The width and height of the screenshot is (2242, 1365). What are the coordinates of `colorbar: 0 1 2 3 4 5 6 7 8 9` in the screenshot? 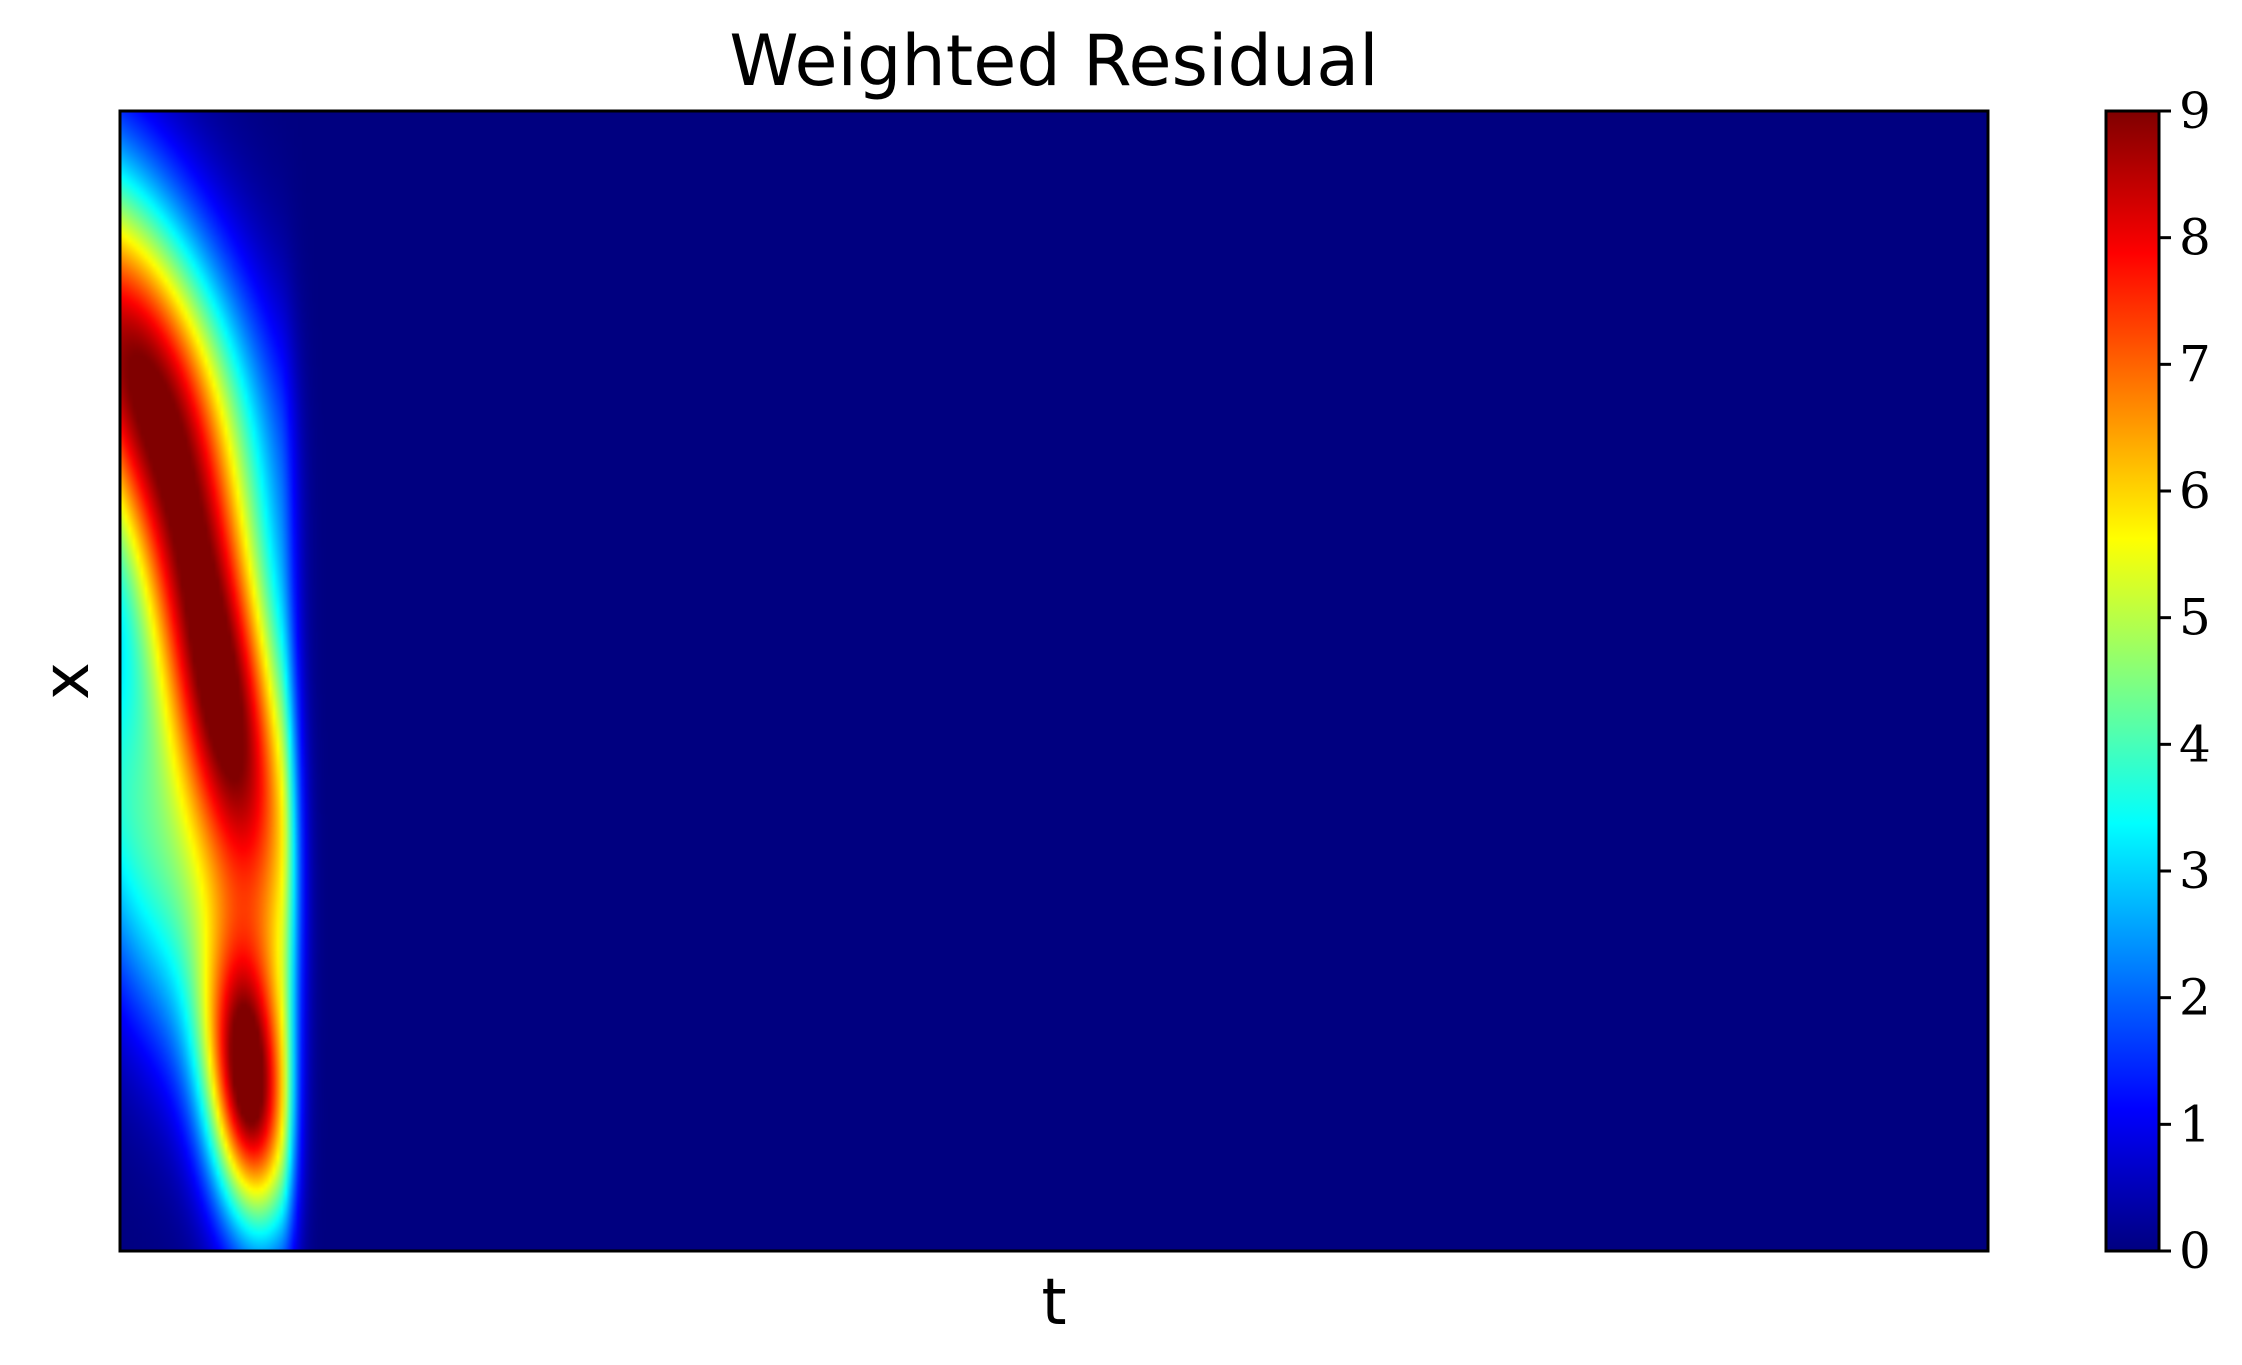 It's located at (2157, 681).